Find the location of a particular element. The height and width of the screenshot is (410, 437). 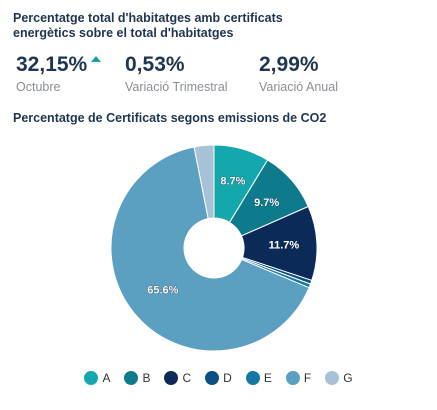

legend-item-g: G is located at coordinates (339, 378).